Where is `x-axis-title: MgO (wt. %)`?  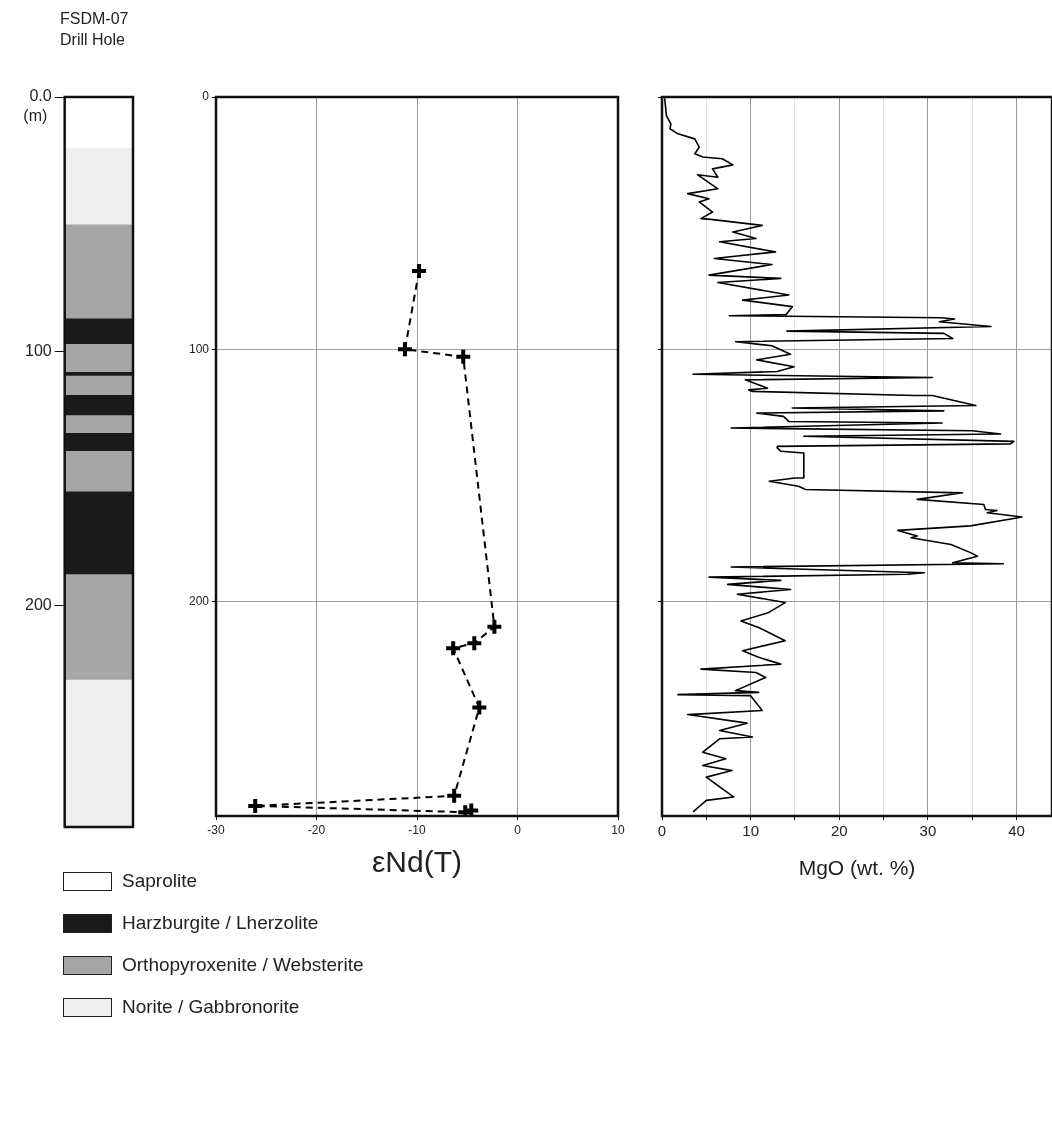 x-axis-title: MgO (wt. %) is located at coordinates (857, 868).